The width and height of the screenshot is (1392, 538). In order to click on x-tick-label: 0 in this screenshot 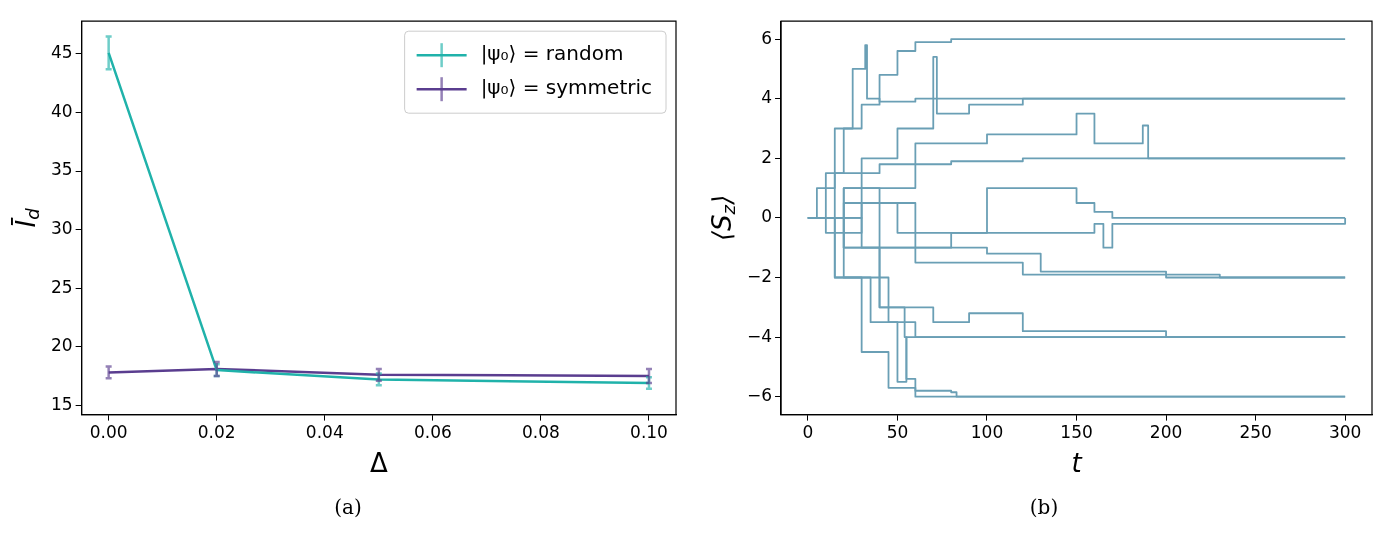, I will do `click(808, 432)`.